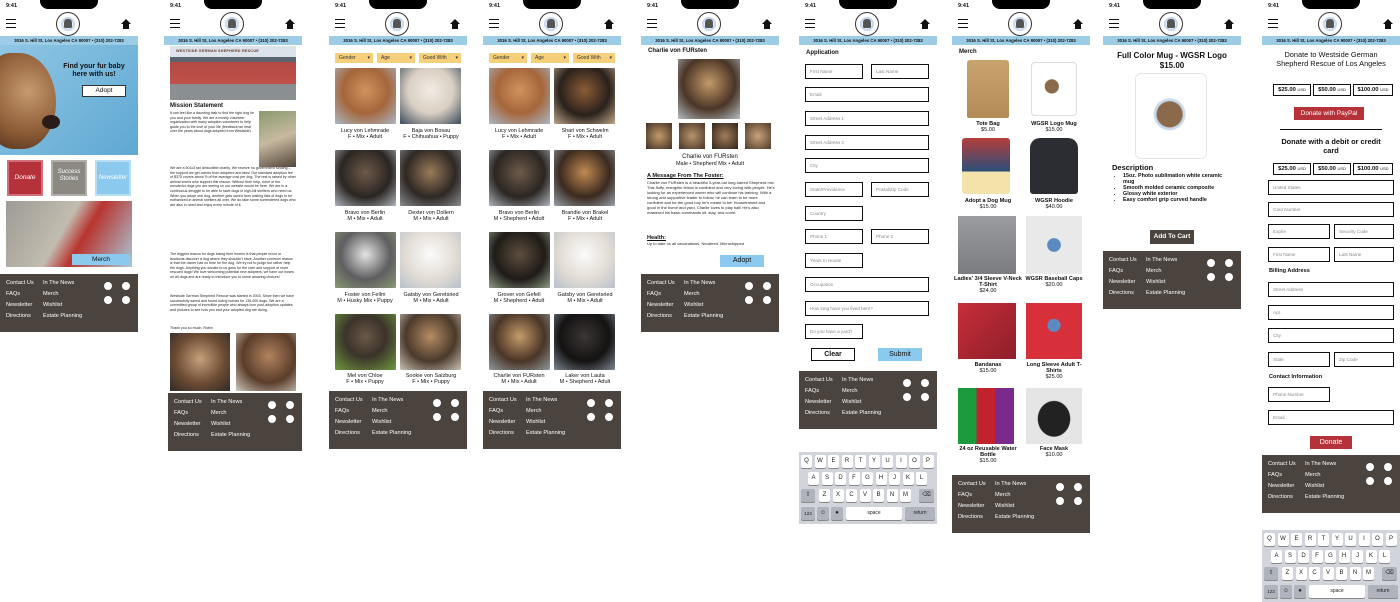 This screenshot has height=602, width=1400. I want to click on key-n: N, so click(892, 495).